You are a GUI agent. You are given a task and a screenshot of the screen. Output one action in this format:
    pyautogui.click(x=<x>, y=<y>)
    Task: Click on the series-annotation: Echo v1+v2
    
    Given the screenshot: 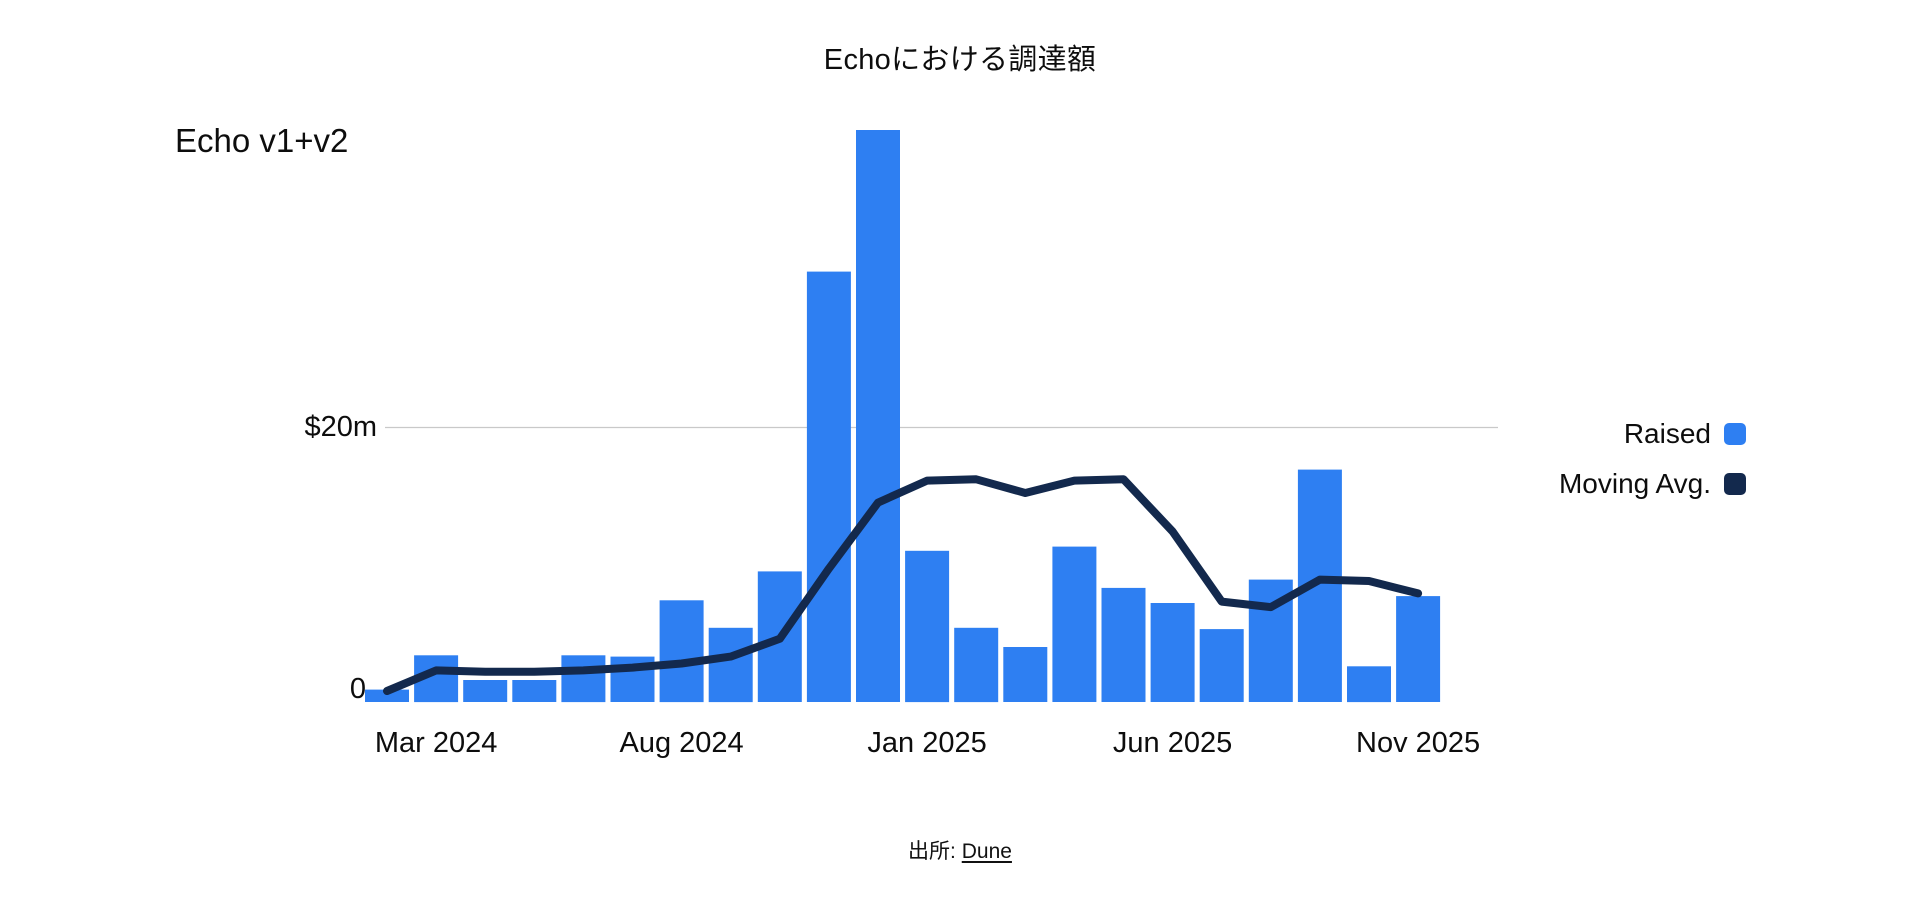 What is the action you would take?
    pyautogui.click(x=262, y=140)
    